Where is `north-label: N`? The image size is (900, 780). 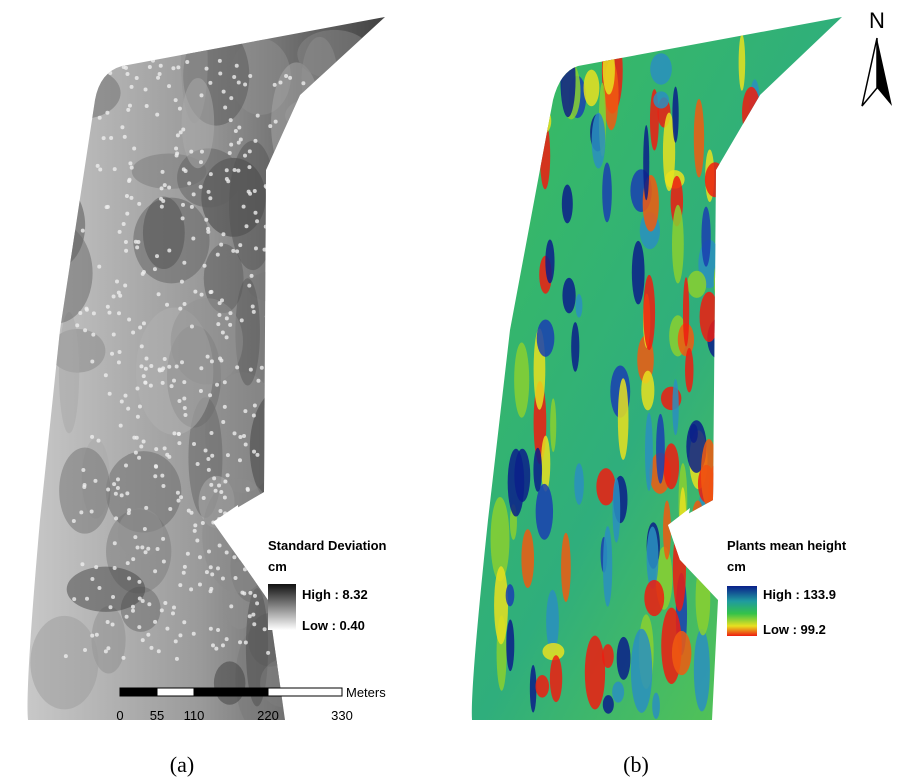 north-label: N is located at coordinates (877, 20).